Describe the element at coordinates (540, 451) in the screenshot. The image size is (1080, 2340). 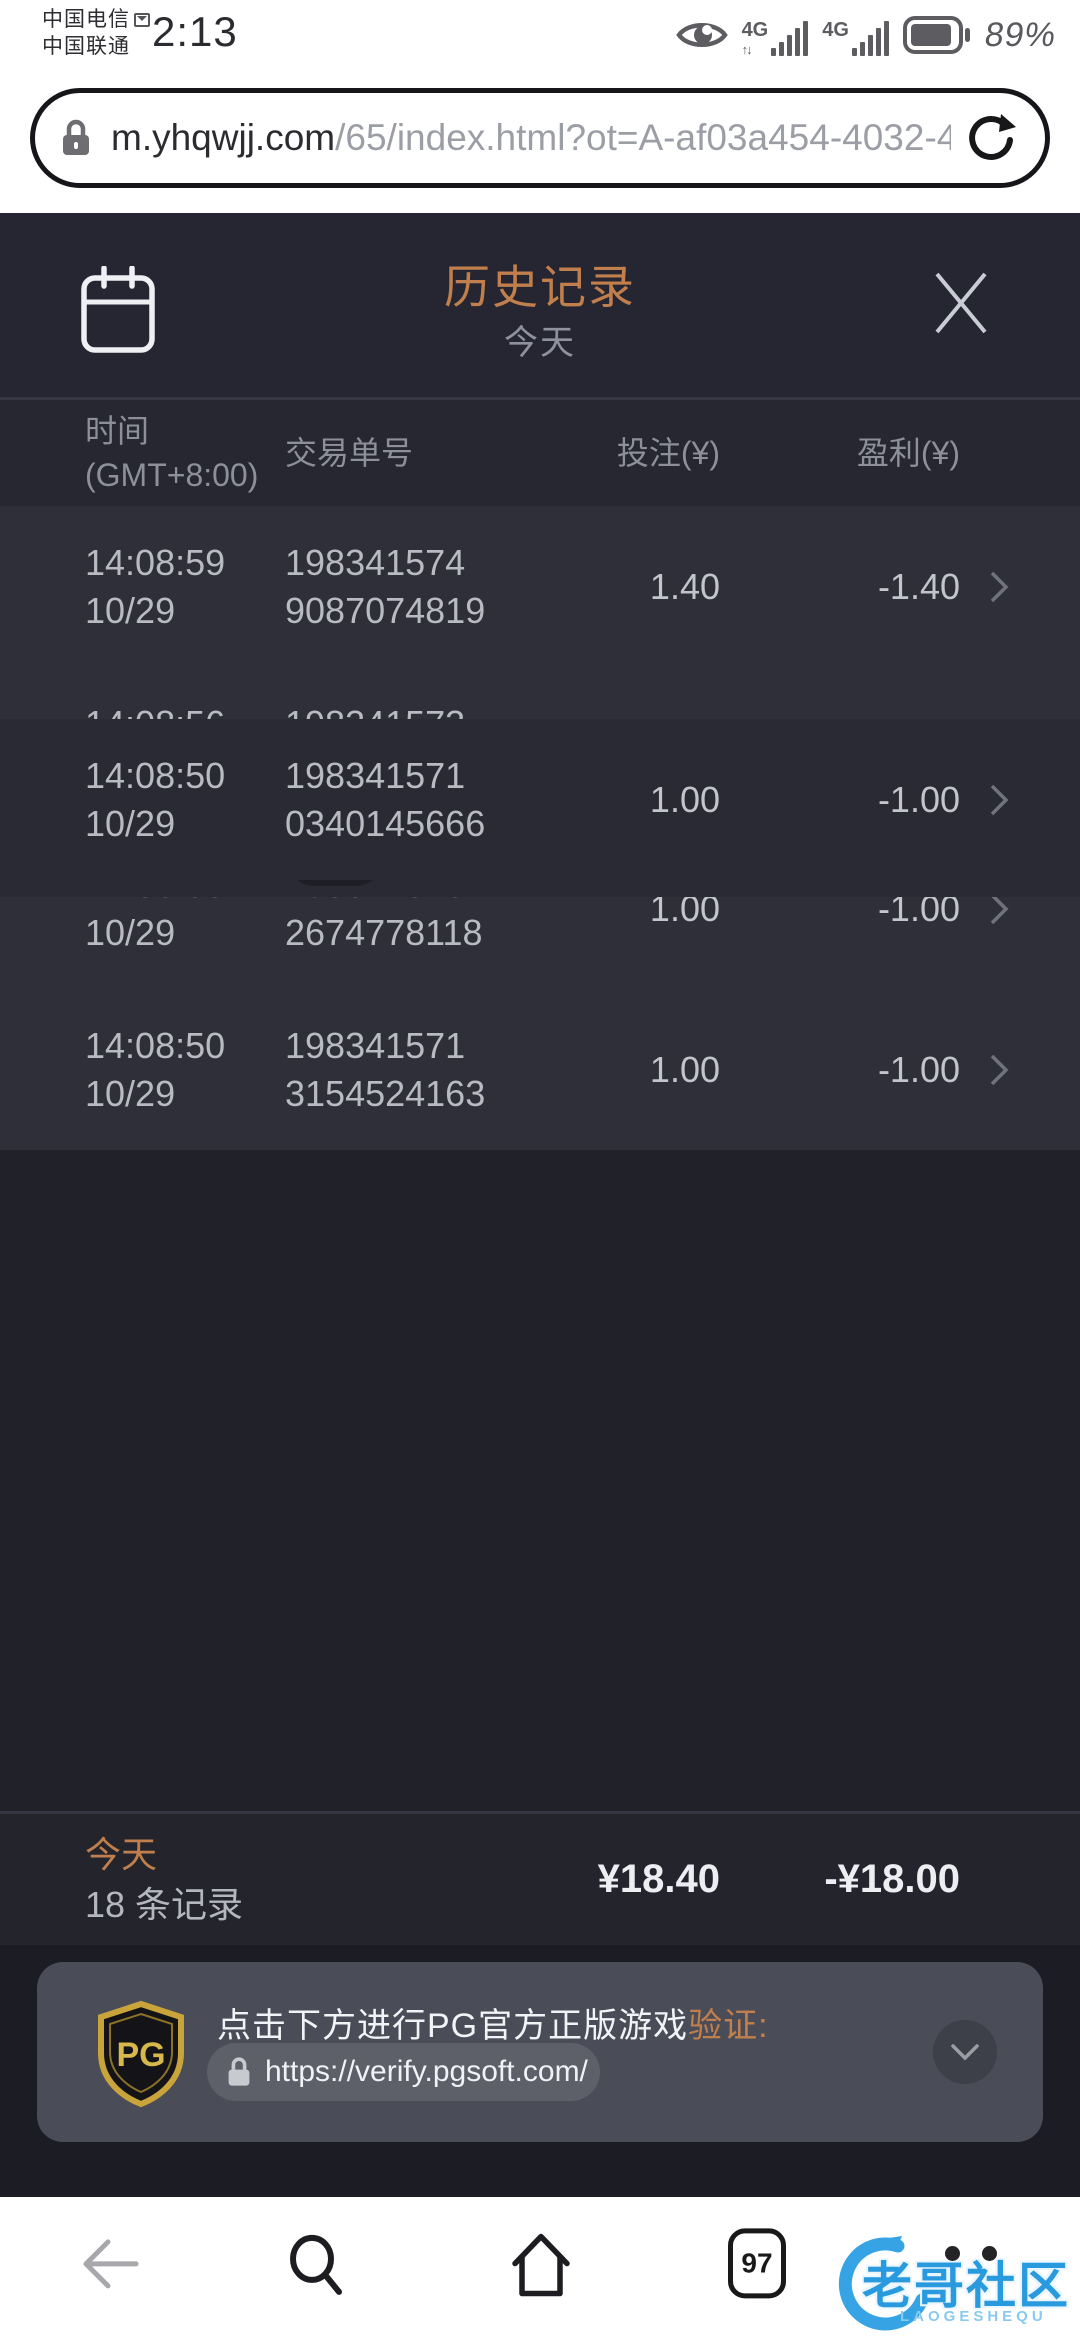
I see `table-header: 时间 (GMT+8:00) 交易单号 投注(¥) 盈利(¥)` at that location.